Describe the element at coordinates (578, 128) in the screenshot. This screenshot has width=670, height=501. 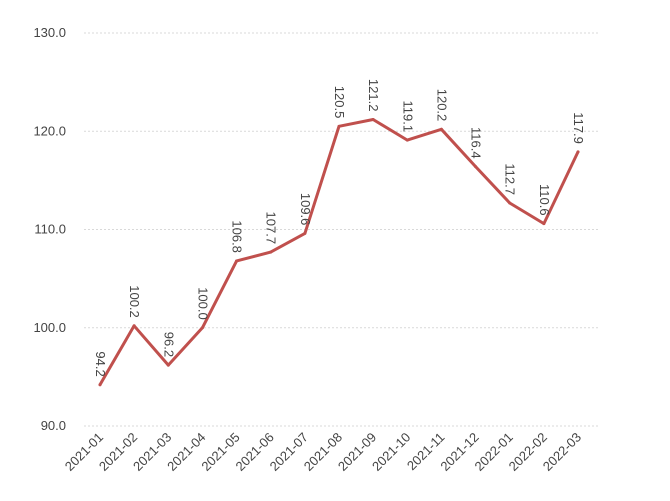
I see `data-label: 117.9` at that location.